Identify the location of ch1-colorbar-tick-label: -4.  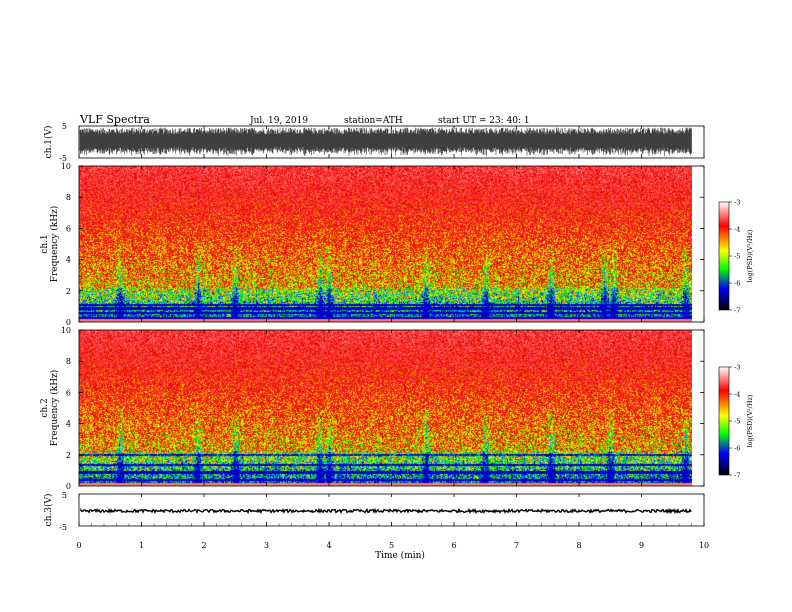
(737, 230).